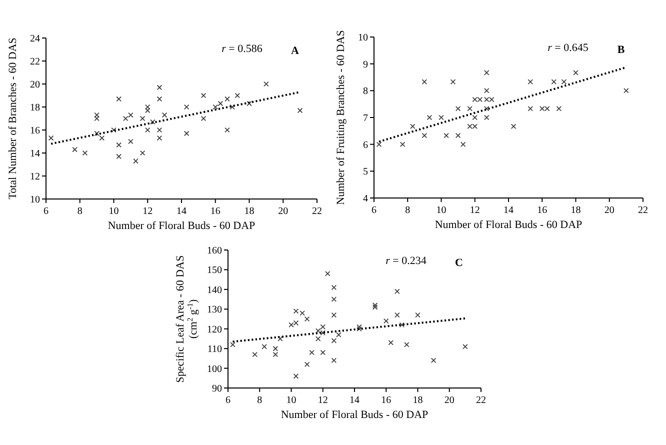 The image size is (666, 445). Describe the element at coordinates (35, 85) in the screenshot. I see `y-tick-label: 20` at that location.